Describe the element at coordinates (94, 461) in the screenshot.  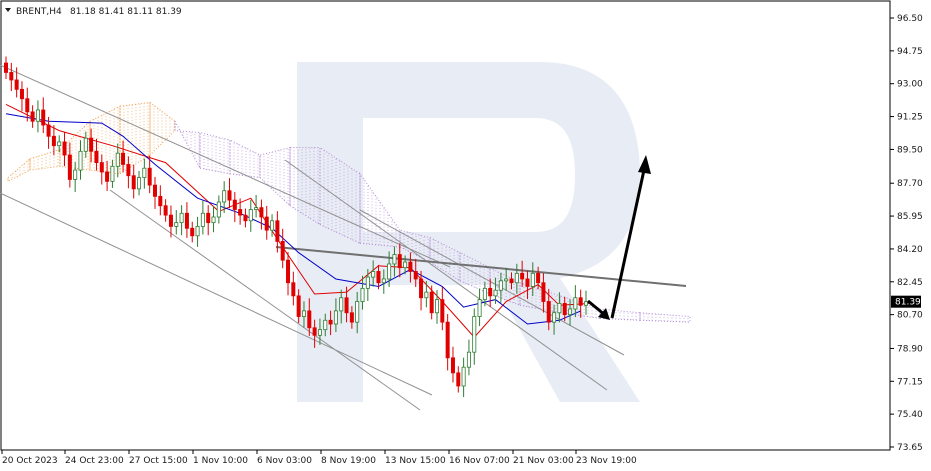
I see `x-tick-label: 24 Oct 23:00` at that location.